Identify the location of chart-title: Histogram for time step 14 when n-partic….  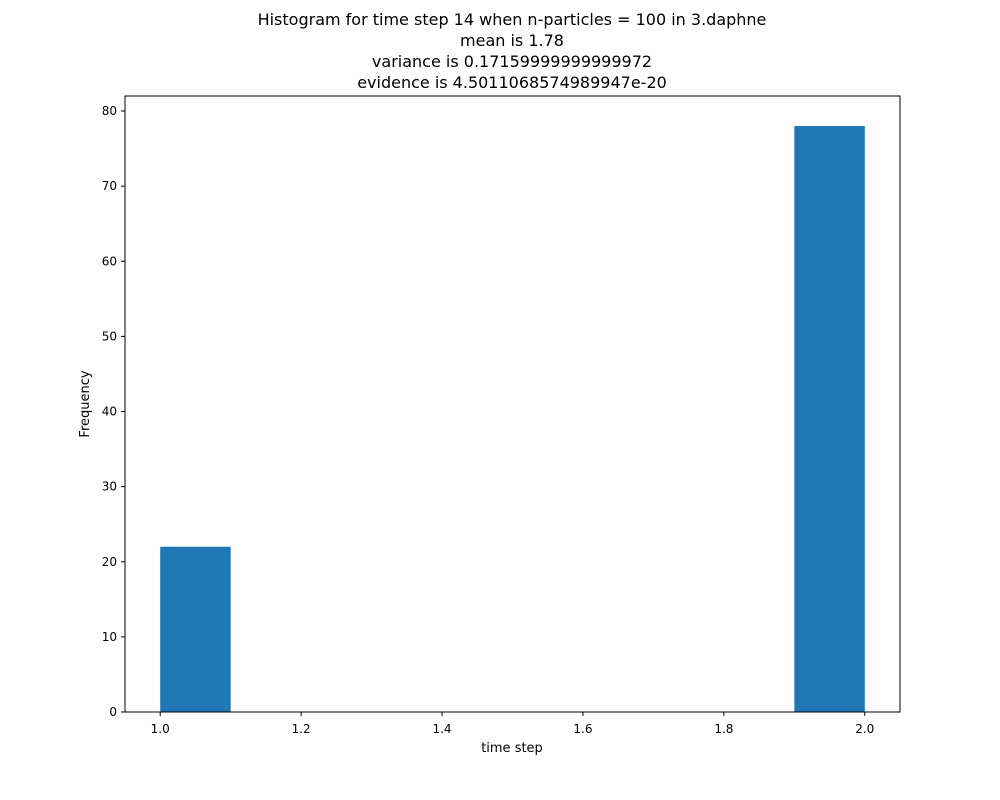
(512, 51).